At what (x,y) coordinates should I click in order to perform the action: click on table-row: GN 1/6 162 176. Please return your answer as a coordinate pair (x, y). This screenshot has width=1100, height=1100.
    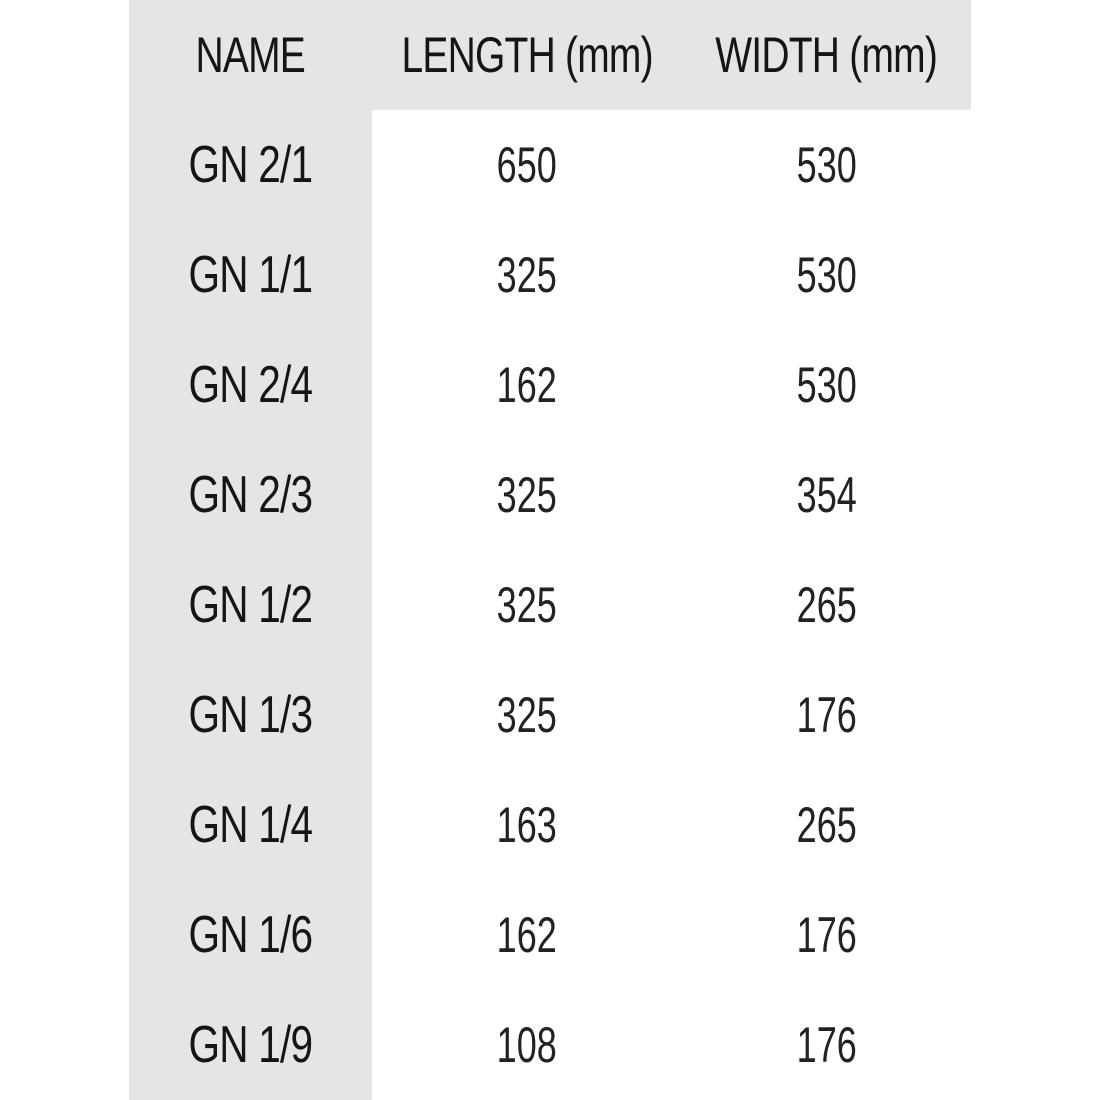
    Looking at the image, I should click on (550, 935).